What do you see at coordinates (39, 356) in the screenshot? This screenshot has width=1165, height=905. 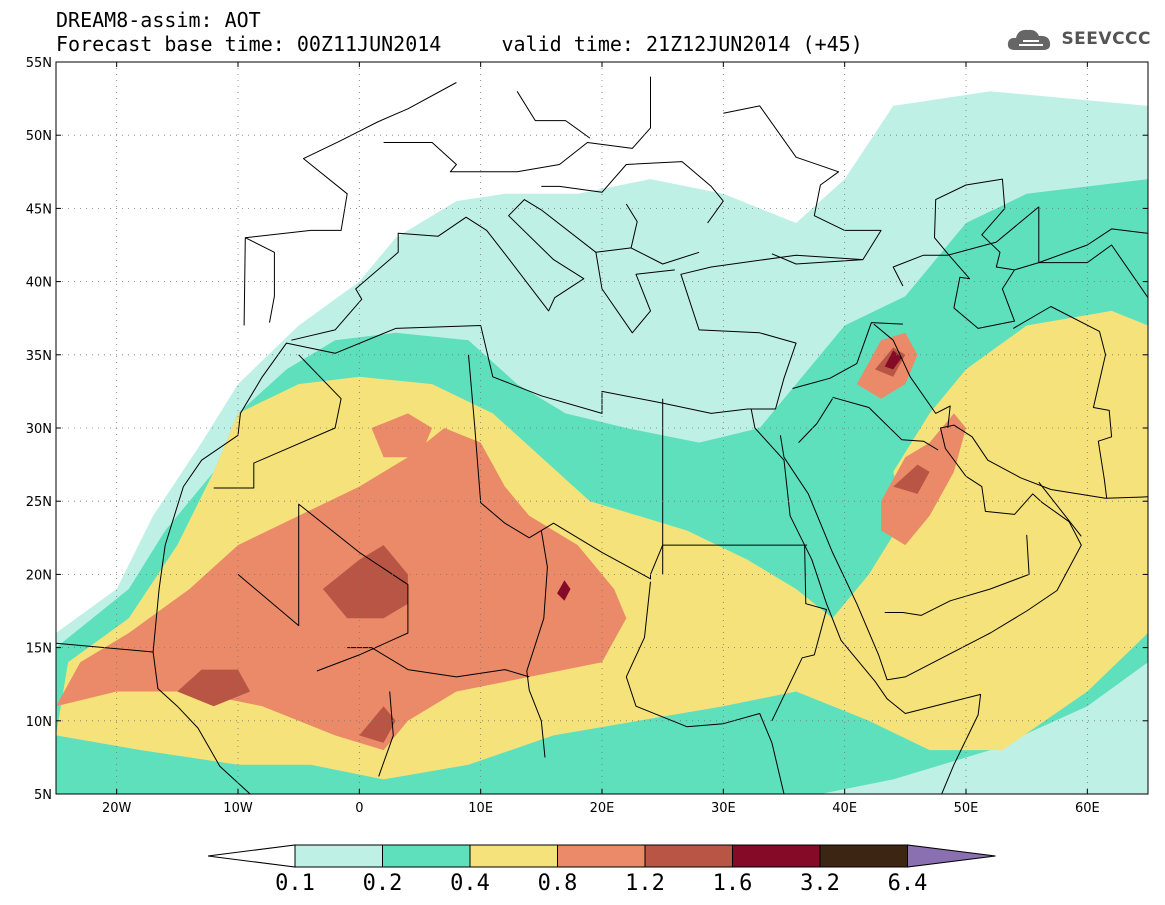 I see `lat-tick-label: 35N` at bounding box center [39, 356].